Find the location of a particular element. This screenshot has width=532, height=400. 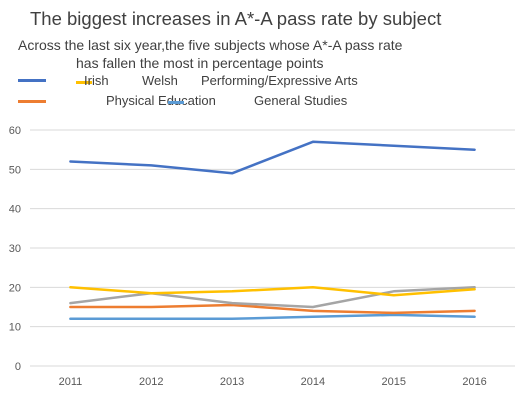

y-tick-label: 30 is located at coordinates (15, 249).